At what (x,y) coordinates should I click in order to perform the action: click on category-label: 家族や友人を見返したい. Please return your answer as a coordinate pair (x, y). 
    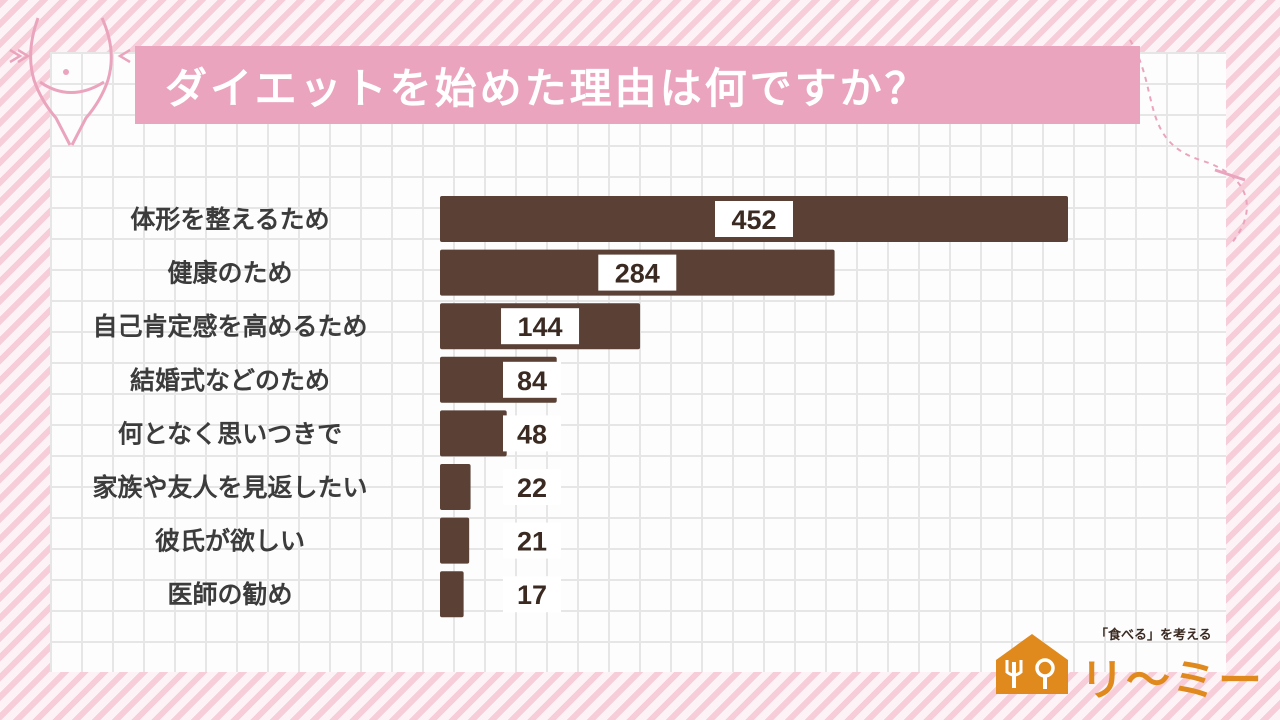
    Looking at the image, I should click on (229, 487).